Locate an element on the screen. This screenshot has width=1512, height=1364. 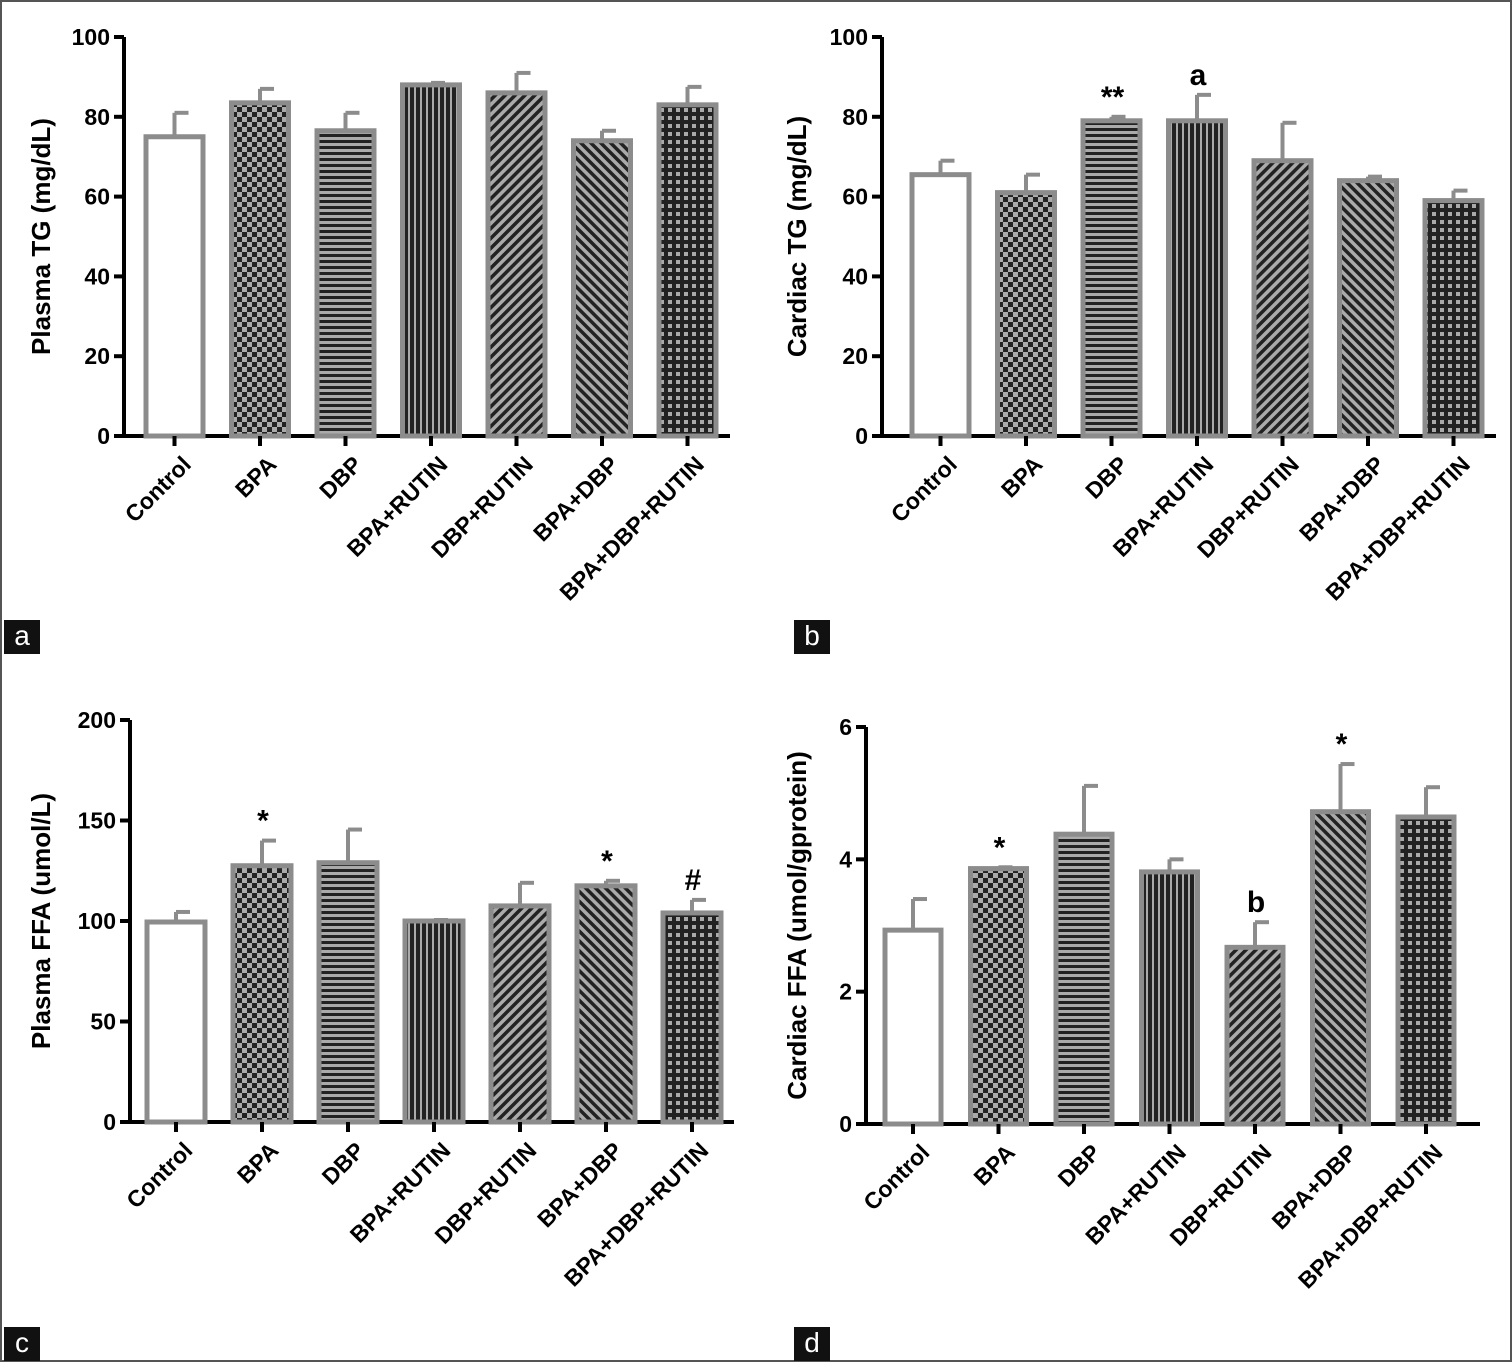
y-tick-label: 4 is located at coordinates (845, 859).